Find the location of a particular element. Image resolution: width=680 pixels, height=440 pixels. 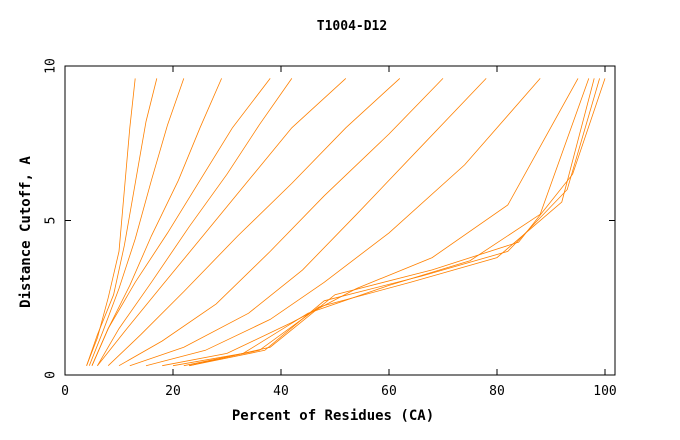

y-tick-label: 0 is located at coordinates (51, 375).